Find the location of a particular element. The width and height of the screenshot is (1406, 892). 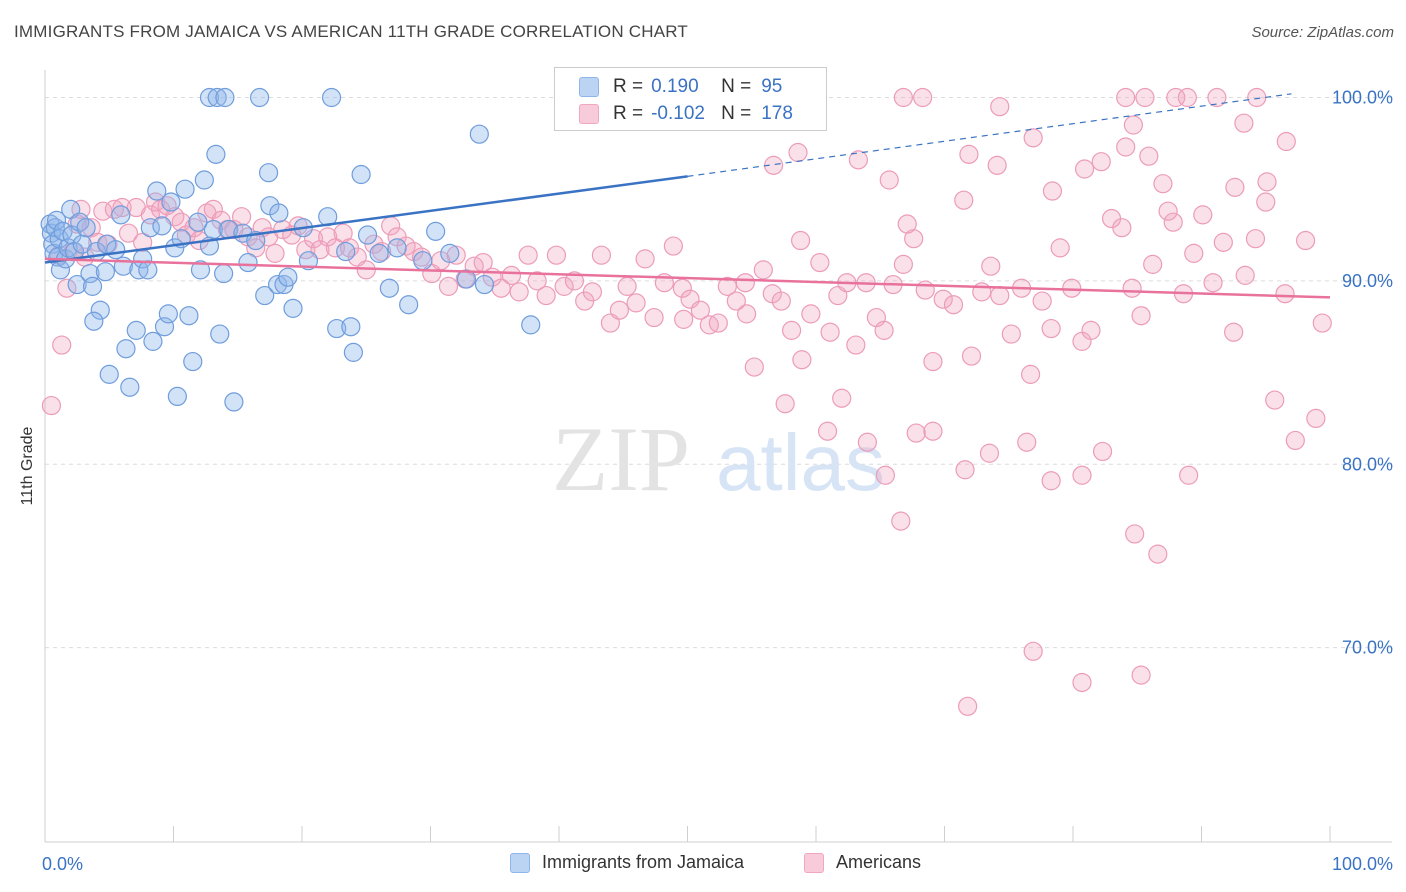

trend-line-jamaica is located at coordinates (366, 219).